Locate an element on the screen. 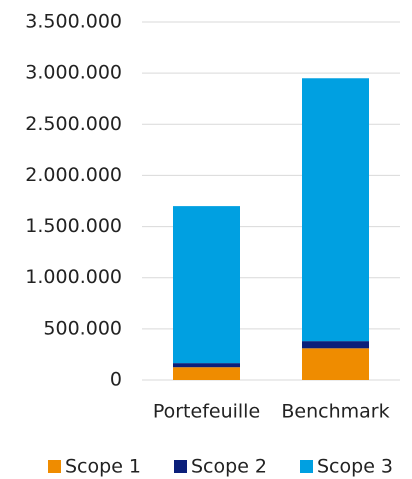  y-tick-label: 3.500.000 is located at coordinates (73, 22).